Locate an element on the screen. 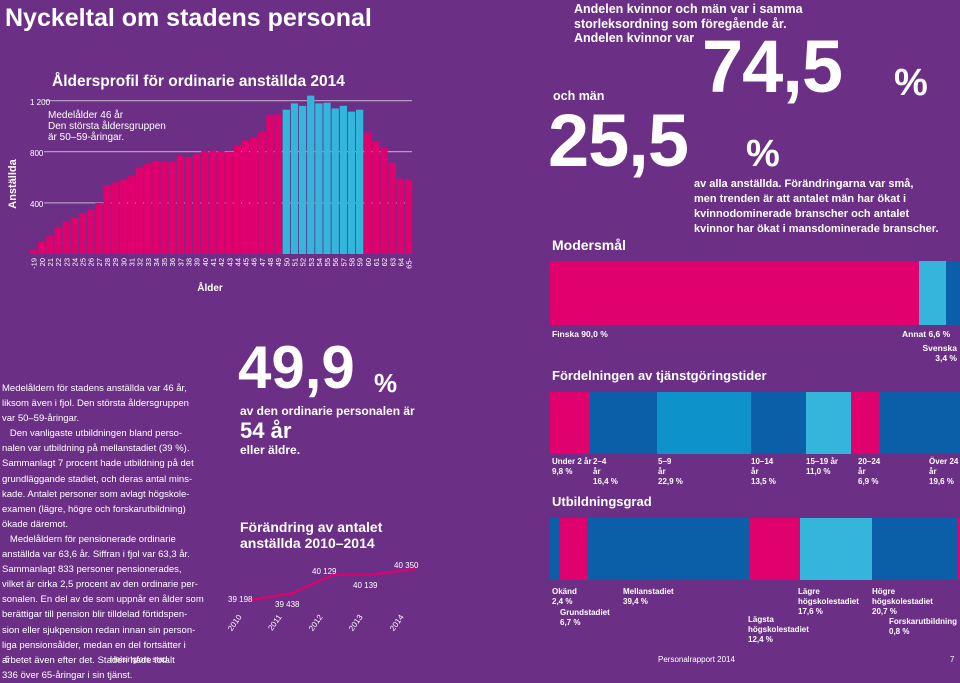 The height and width of the screenshot is (683, 960). staff-value-label: 40 139 is located at coordinates (365, 585).